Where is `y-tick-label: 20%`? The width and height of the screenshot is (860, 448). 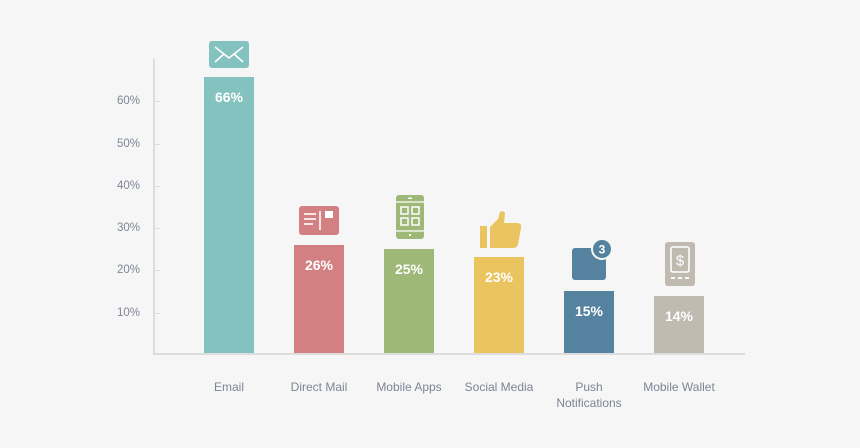
y-tick-label: 20% is located at coordinates (128, 270).